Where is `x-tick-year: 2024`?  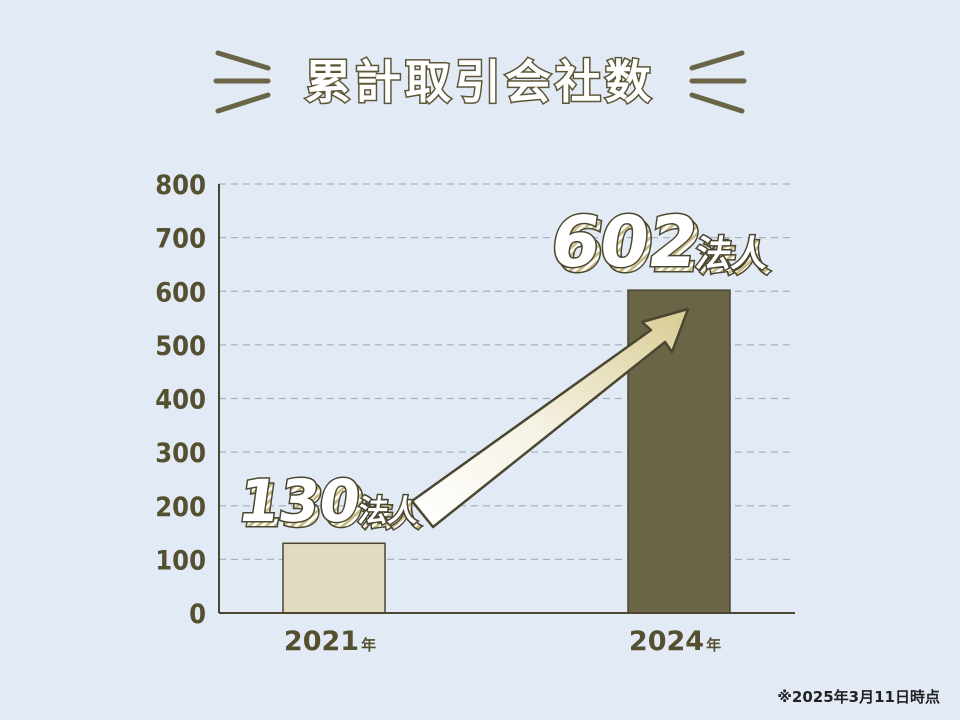
x-tick-year: 2024 is located at coordinates (666, 641).